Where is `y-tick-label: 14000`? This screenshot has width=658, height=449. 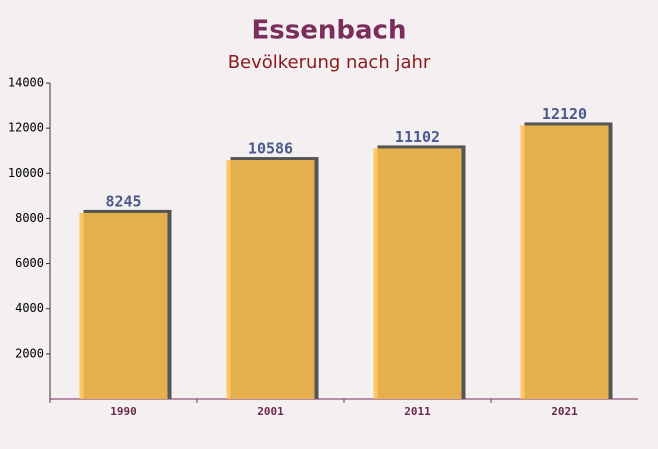
y-tick-label: 14000 is located at coordinates (26, 83).